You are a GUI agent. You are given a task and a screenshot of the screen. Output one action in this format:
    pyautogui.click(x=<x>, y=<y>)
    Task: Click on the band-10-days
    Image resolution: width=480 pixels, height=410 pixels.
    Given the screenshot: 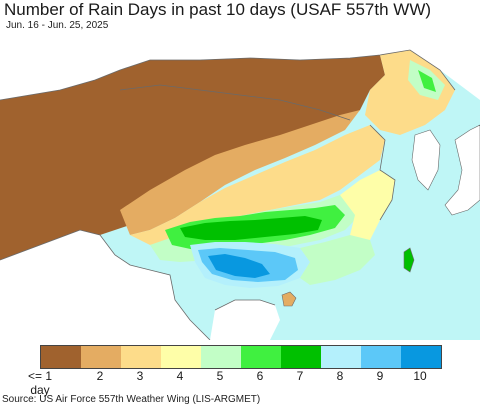 What is the action you would take?
    pyautogui.click(x=239, y=266)
    